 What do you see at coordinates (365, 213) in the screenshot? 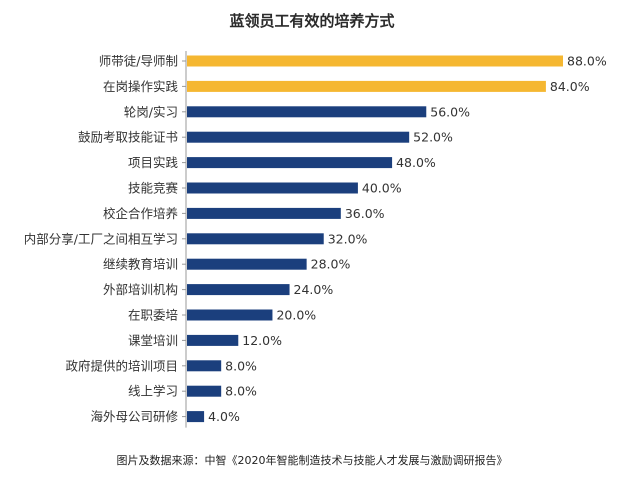
I see `value-label: 36.0%` at bounding box center [365, 213].